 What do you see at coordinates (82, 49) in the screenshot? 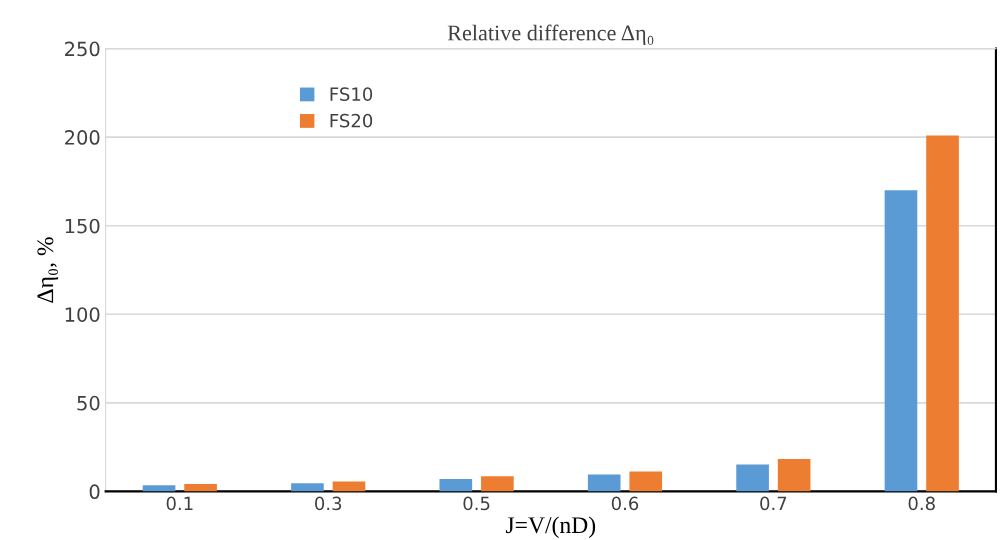
I see `y-tick-label: 250` at bounding box center [82, 49].